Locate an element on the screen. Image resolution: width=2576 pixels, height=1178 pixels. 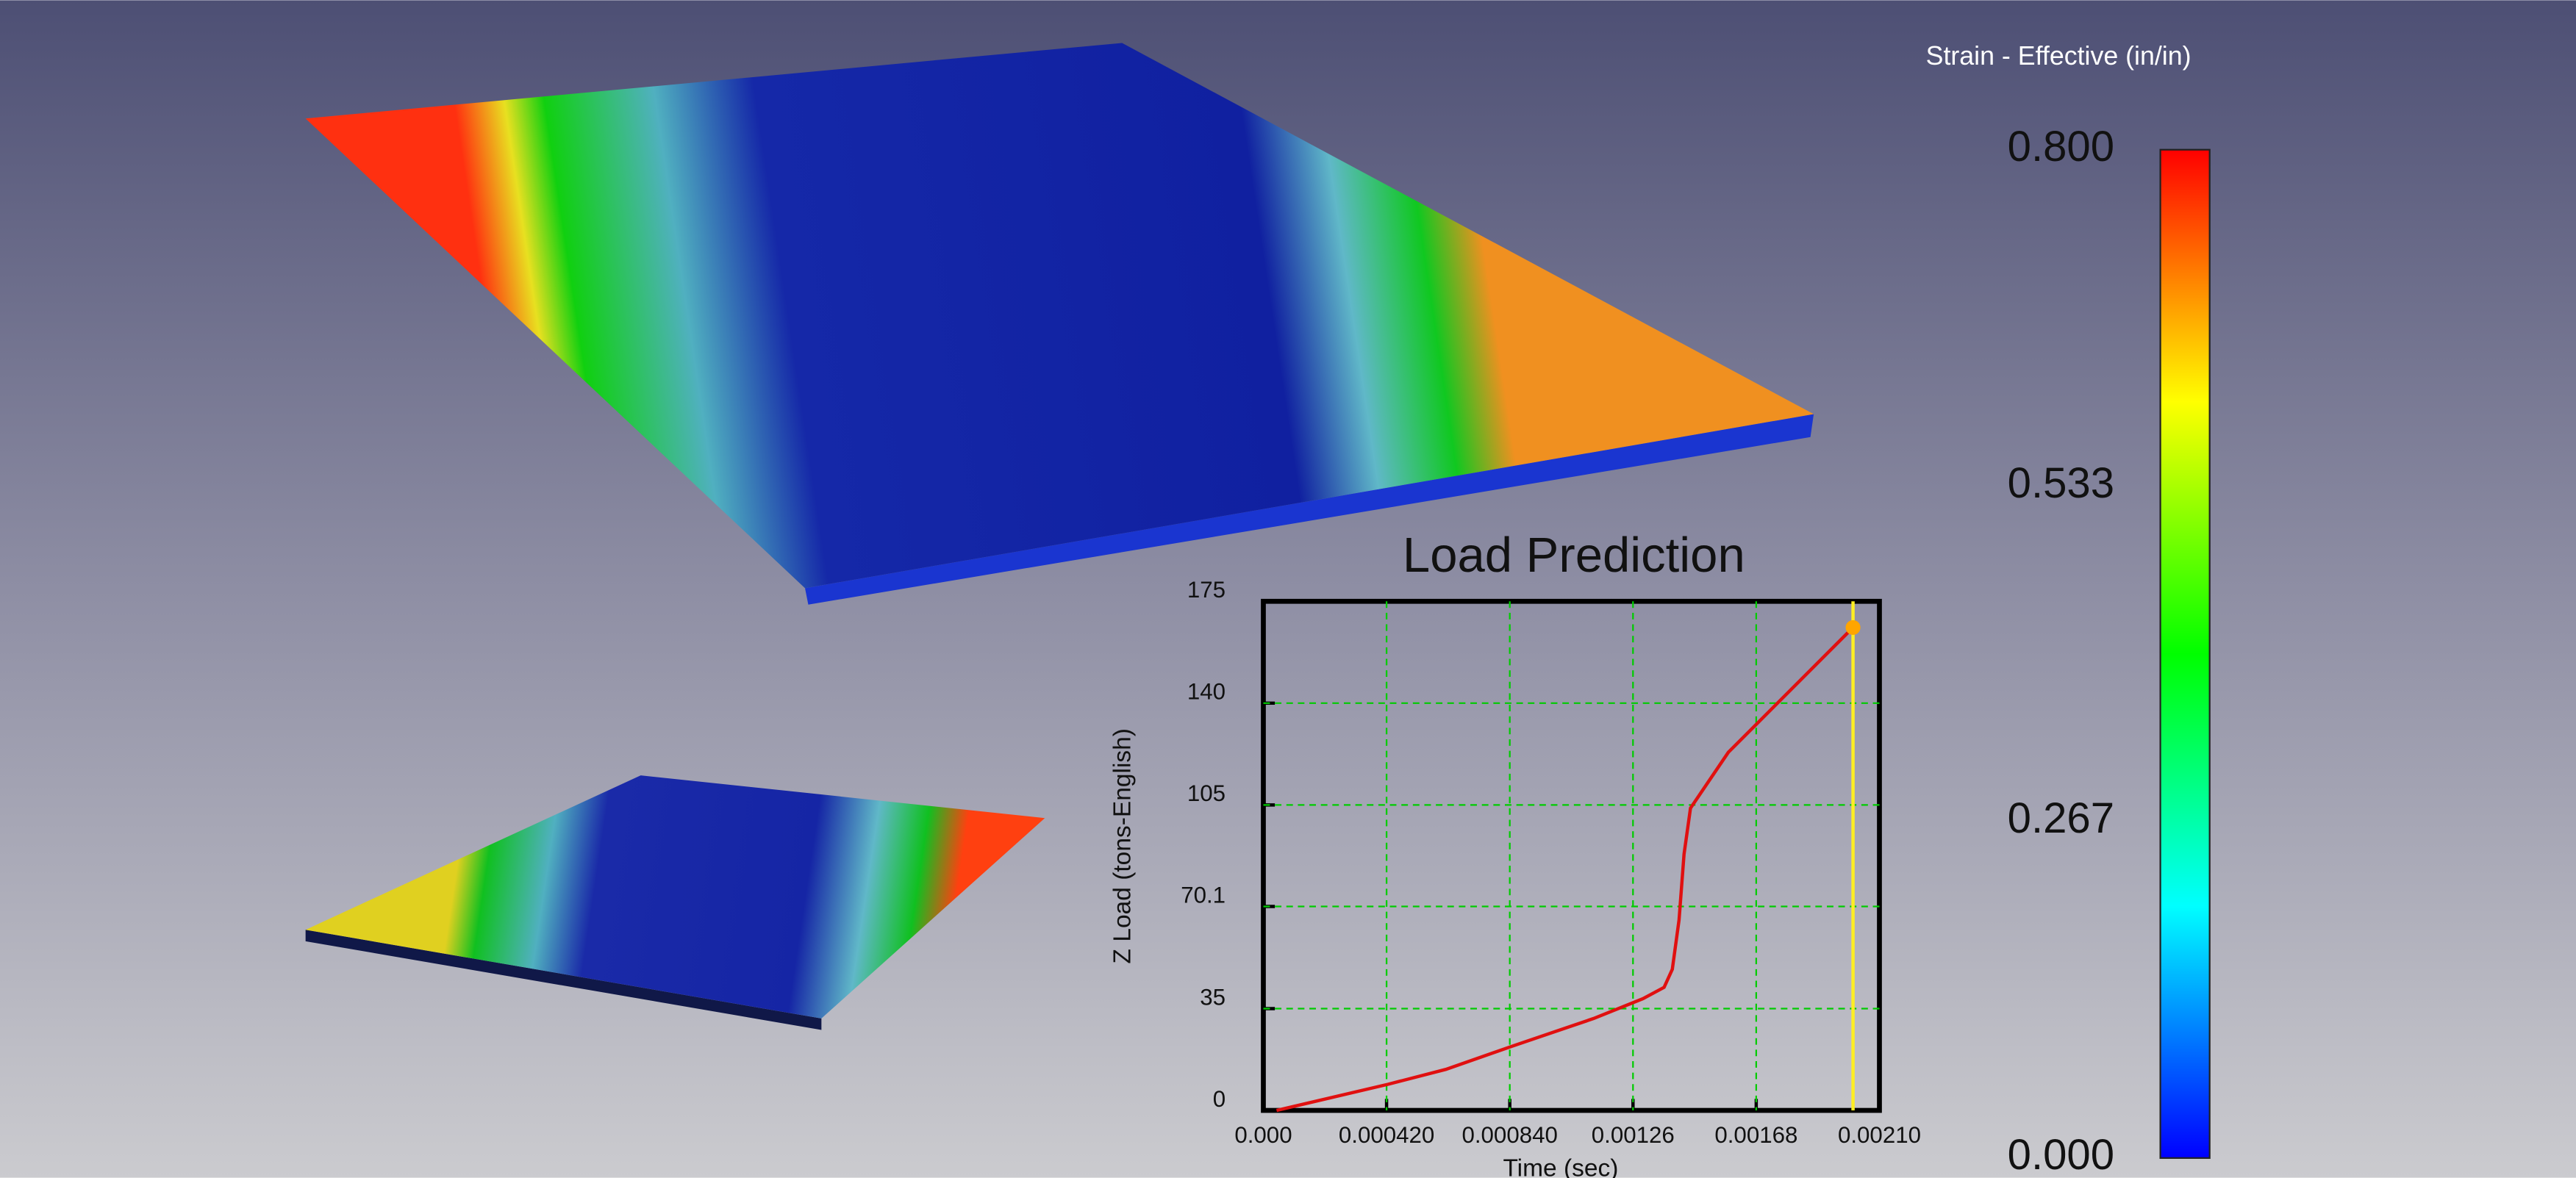
x-tick-label: 0.000840 is located at coordinates (1509, 1135).